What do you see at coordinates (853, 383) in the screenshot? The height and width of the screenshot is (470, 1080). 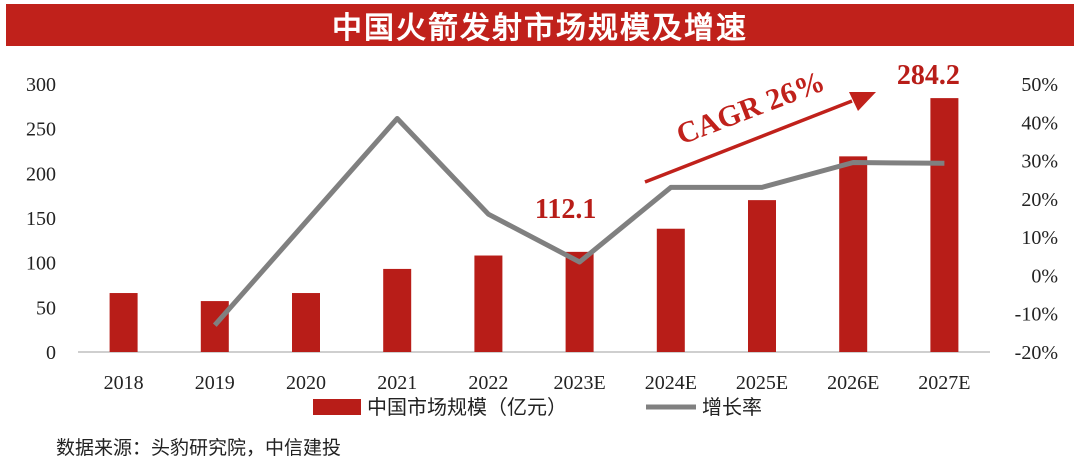 I see `x-tick-label: 2026E` at bounding box center [853, 383].